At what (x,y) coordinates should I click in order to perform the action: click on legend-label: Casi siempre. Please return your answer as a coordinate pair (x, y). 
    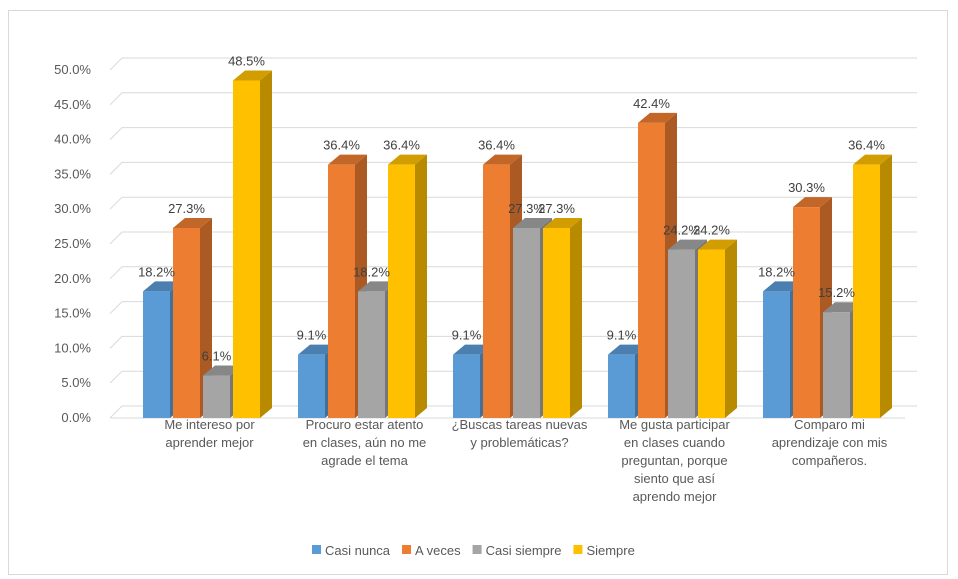
    Looking at the image, I should click on (524, 550).